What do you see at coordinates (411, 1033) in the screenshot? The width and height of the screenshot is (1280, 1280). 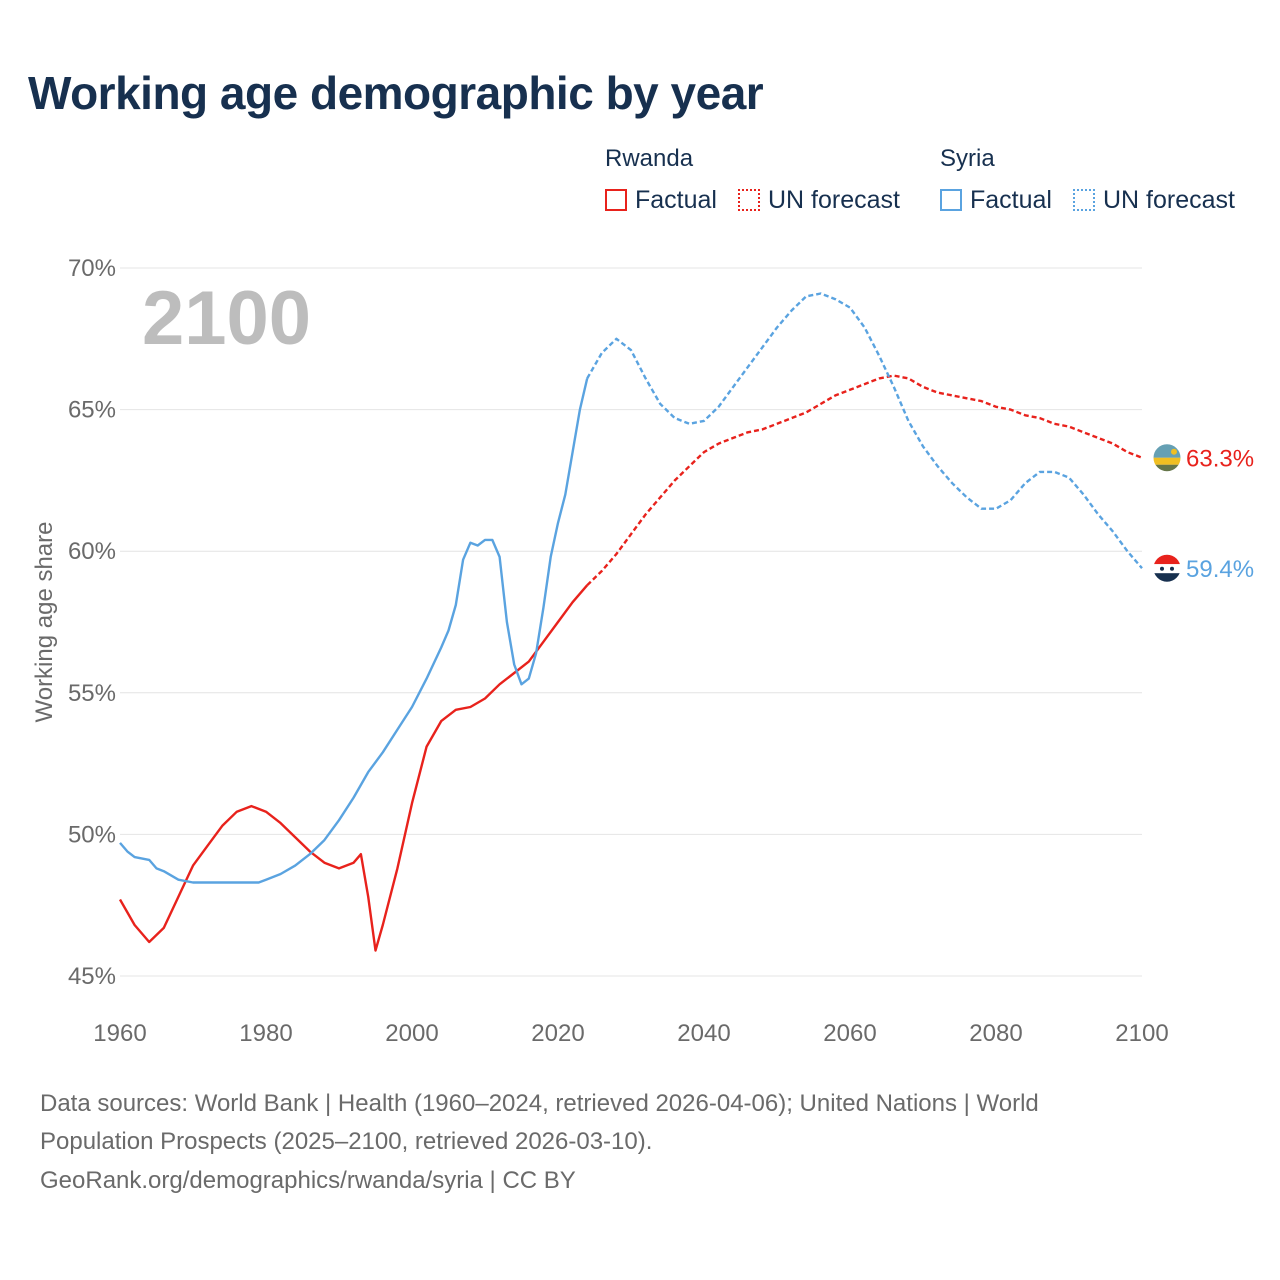 I see `x-tick-label: 2000` at bounding box center [411, 1033].